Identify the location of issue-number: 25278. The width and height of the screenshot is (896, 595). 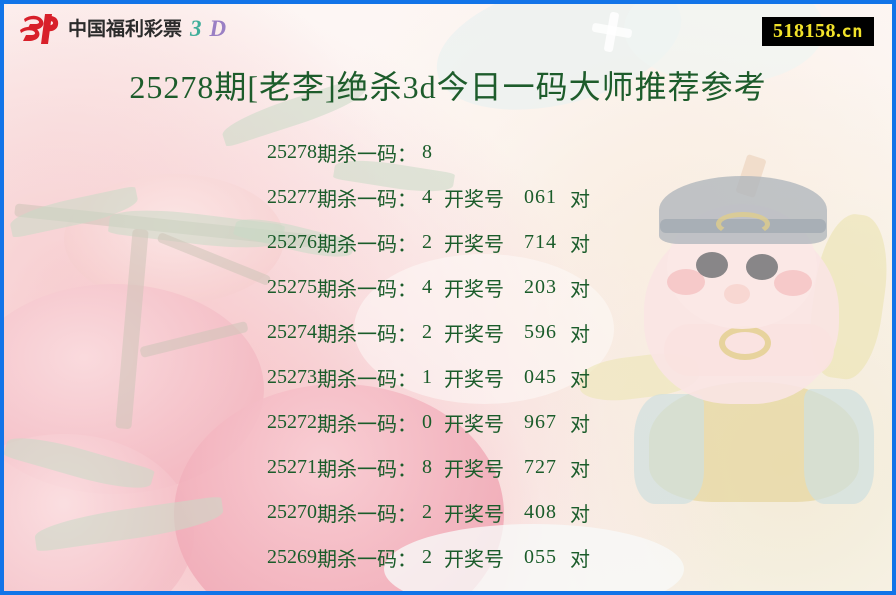
(292, 152).